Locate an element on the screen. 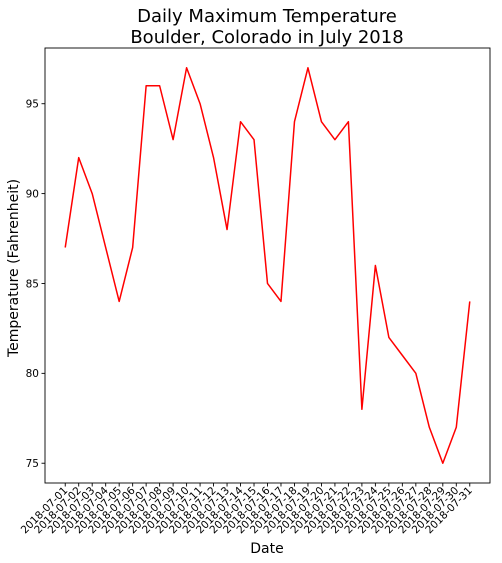 Image resolution: width=502 pixels, height=563 pixels. chart-title-line-1: Daily Maximum Temperature is located at coordinates (267, 16).